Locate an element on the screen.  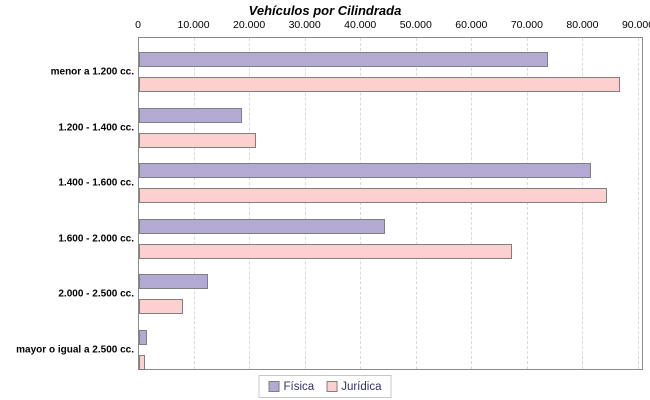
legend: Física Jurídica is located at coordinates (325, 386).